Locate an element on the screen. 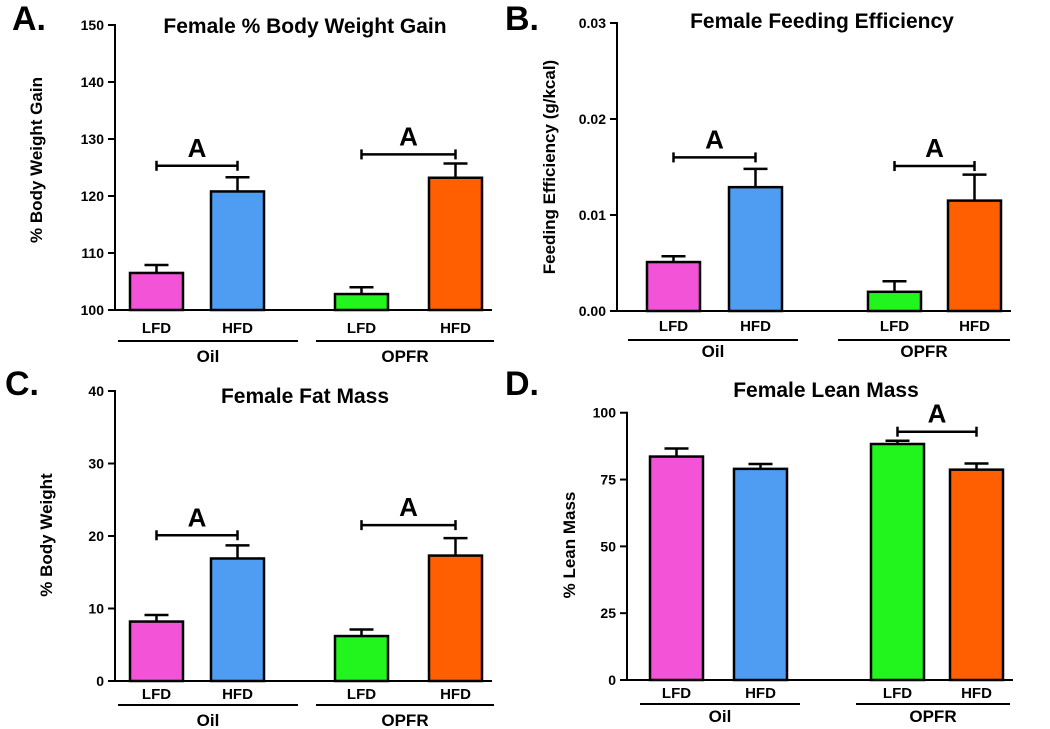 The height and width of the screenshot is (729, 1050). panel-letter: A. is located at coordinates (29, 19).